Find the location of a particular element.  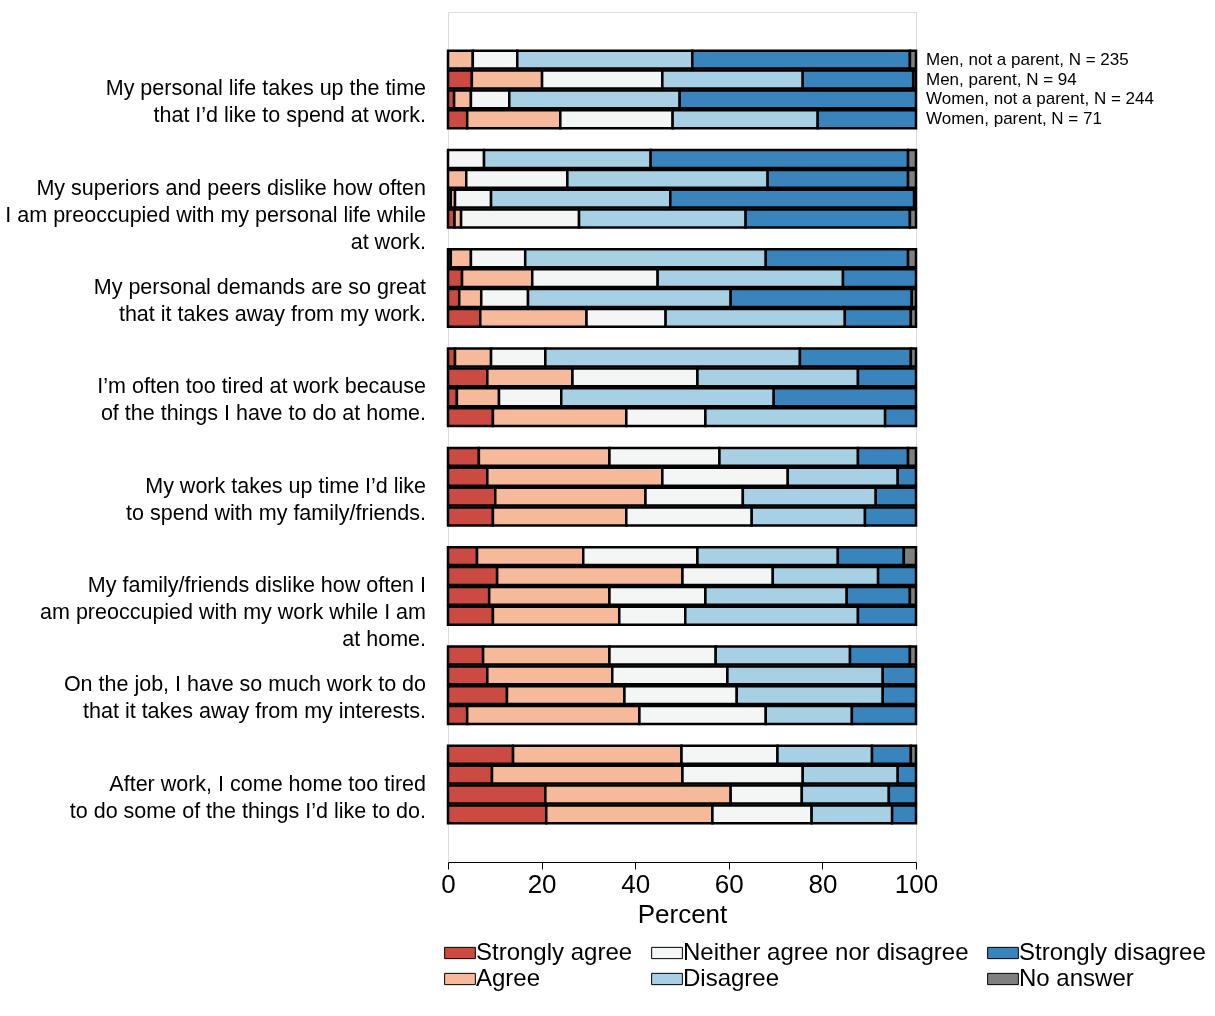

text: My family/friends dislike how often I am preoccupied with my work while I am at home. is located at coordinates (233, 611).